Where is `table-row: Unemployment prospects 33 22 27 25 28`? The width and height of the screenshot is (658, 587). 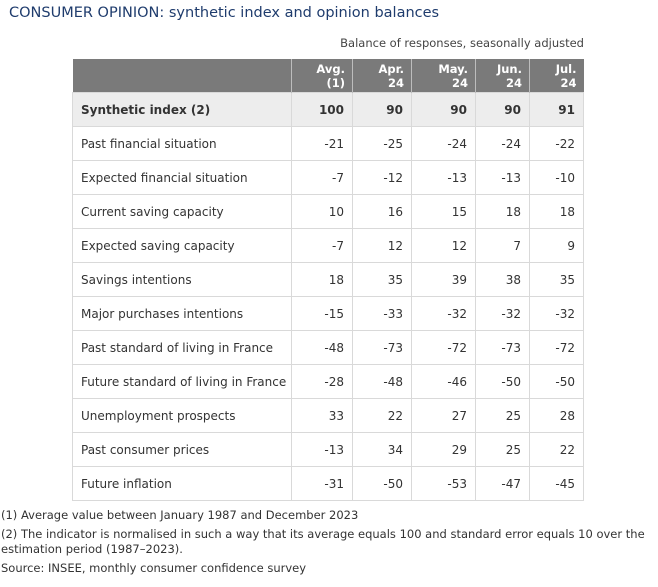
table-row: Unemployment prospects 33 22 27 25 28 is located at coordinates (328, 415).